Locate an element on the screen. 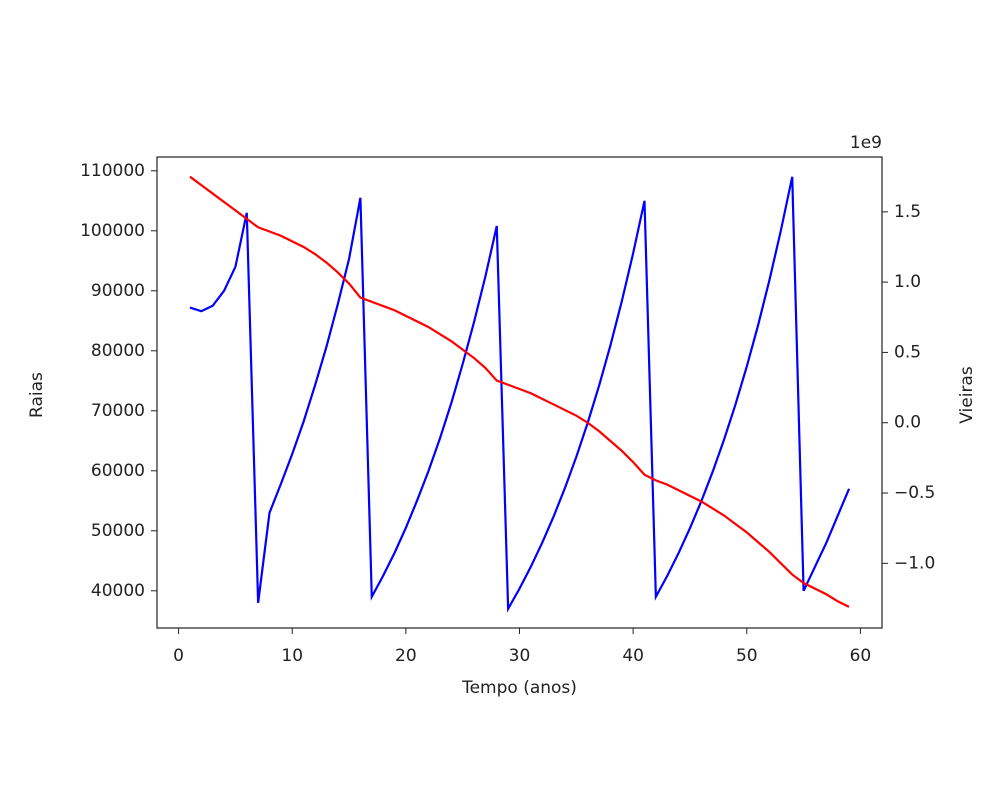 The height and width of the screenshot is (800, 1000). y-tick-label: 50000 is located at coordinates (118, 531).